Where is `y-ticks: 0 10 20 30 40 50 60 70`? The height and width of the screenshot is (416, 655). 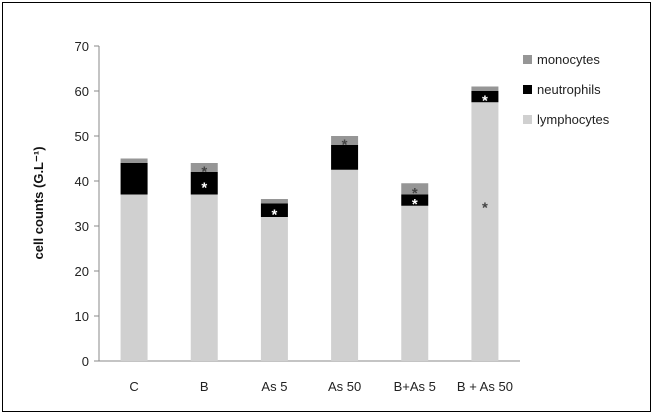
y-ticks: 0 10 20 30 40 50 60 70 is located at coordinates (87, 204).